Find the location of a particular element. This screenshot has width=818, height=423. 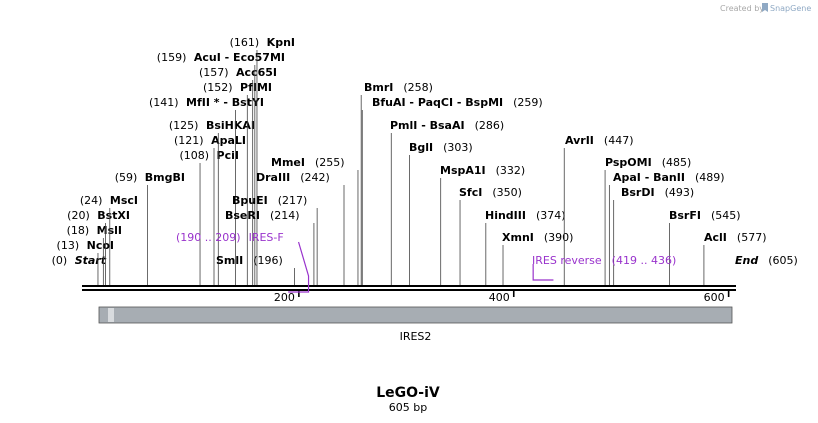

site-bmgbi: (59) BmgBI is located at coordinates (150, 228).